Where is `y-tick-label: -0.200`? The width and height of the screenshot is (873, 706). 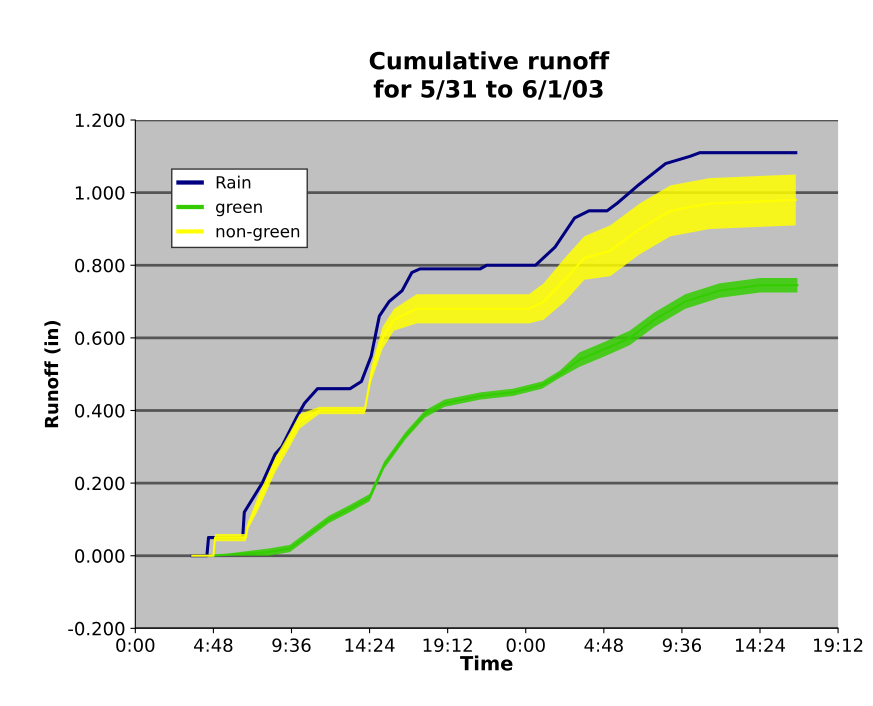 y-tick-label: -0.200 is located at coordinates (96, 629).